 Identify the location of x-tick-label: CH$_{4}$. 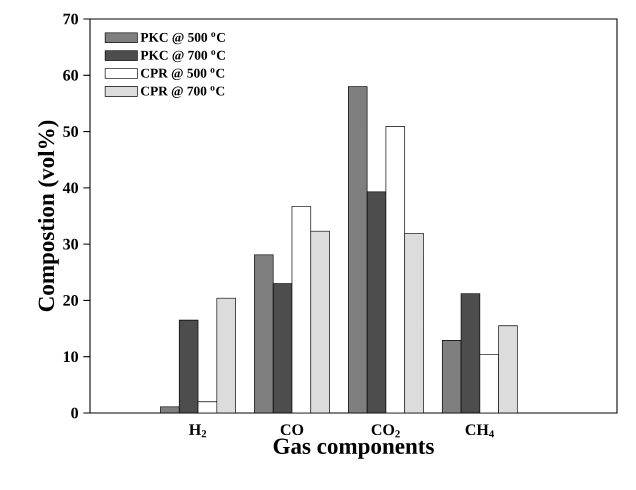
(480, 431).